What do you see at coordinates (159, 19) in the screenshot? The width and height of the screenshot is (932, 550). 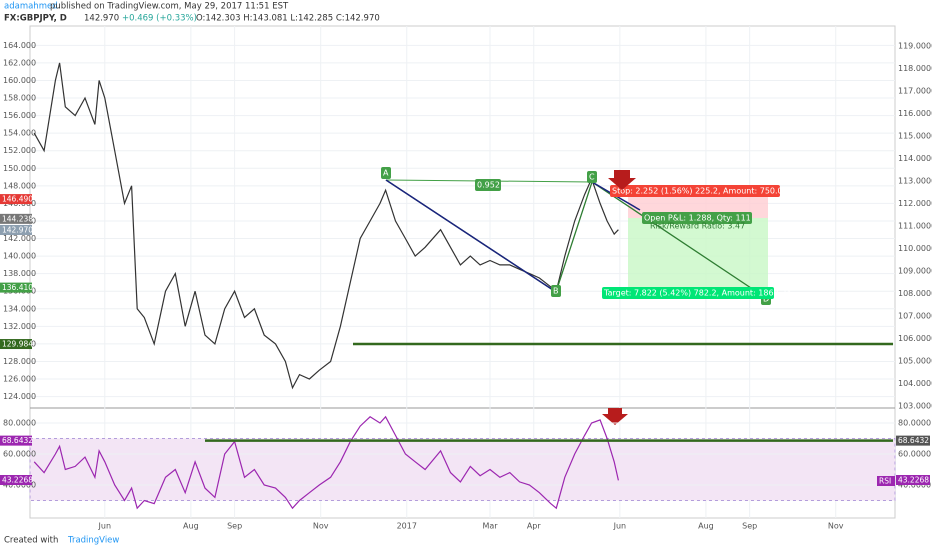 I see `change: +0.469 (+0.33%)` at bounding box center [159, 19].